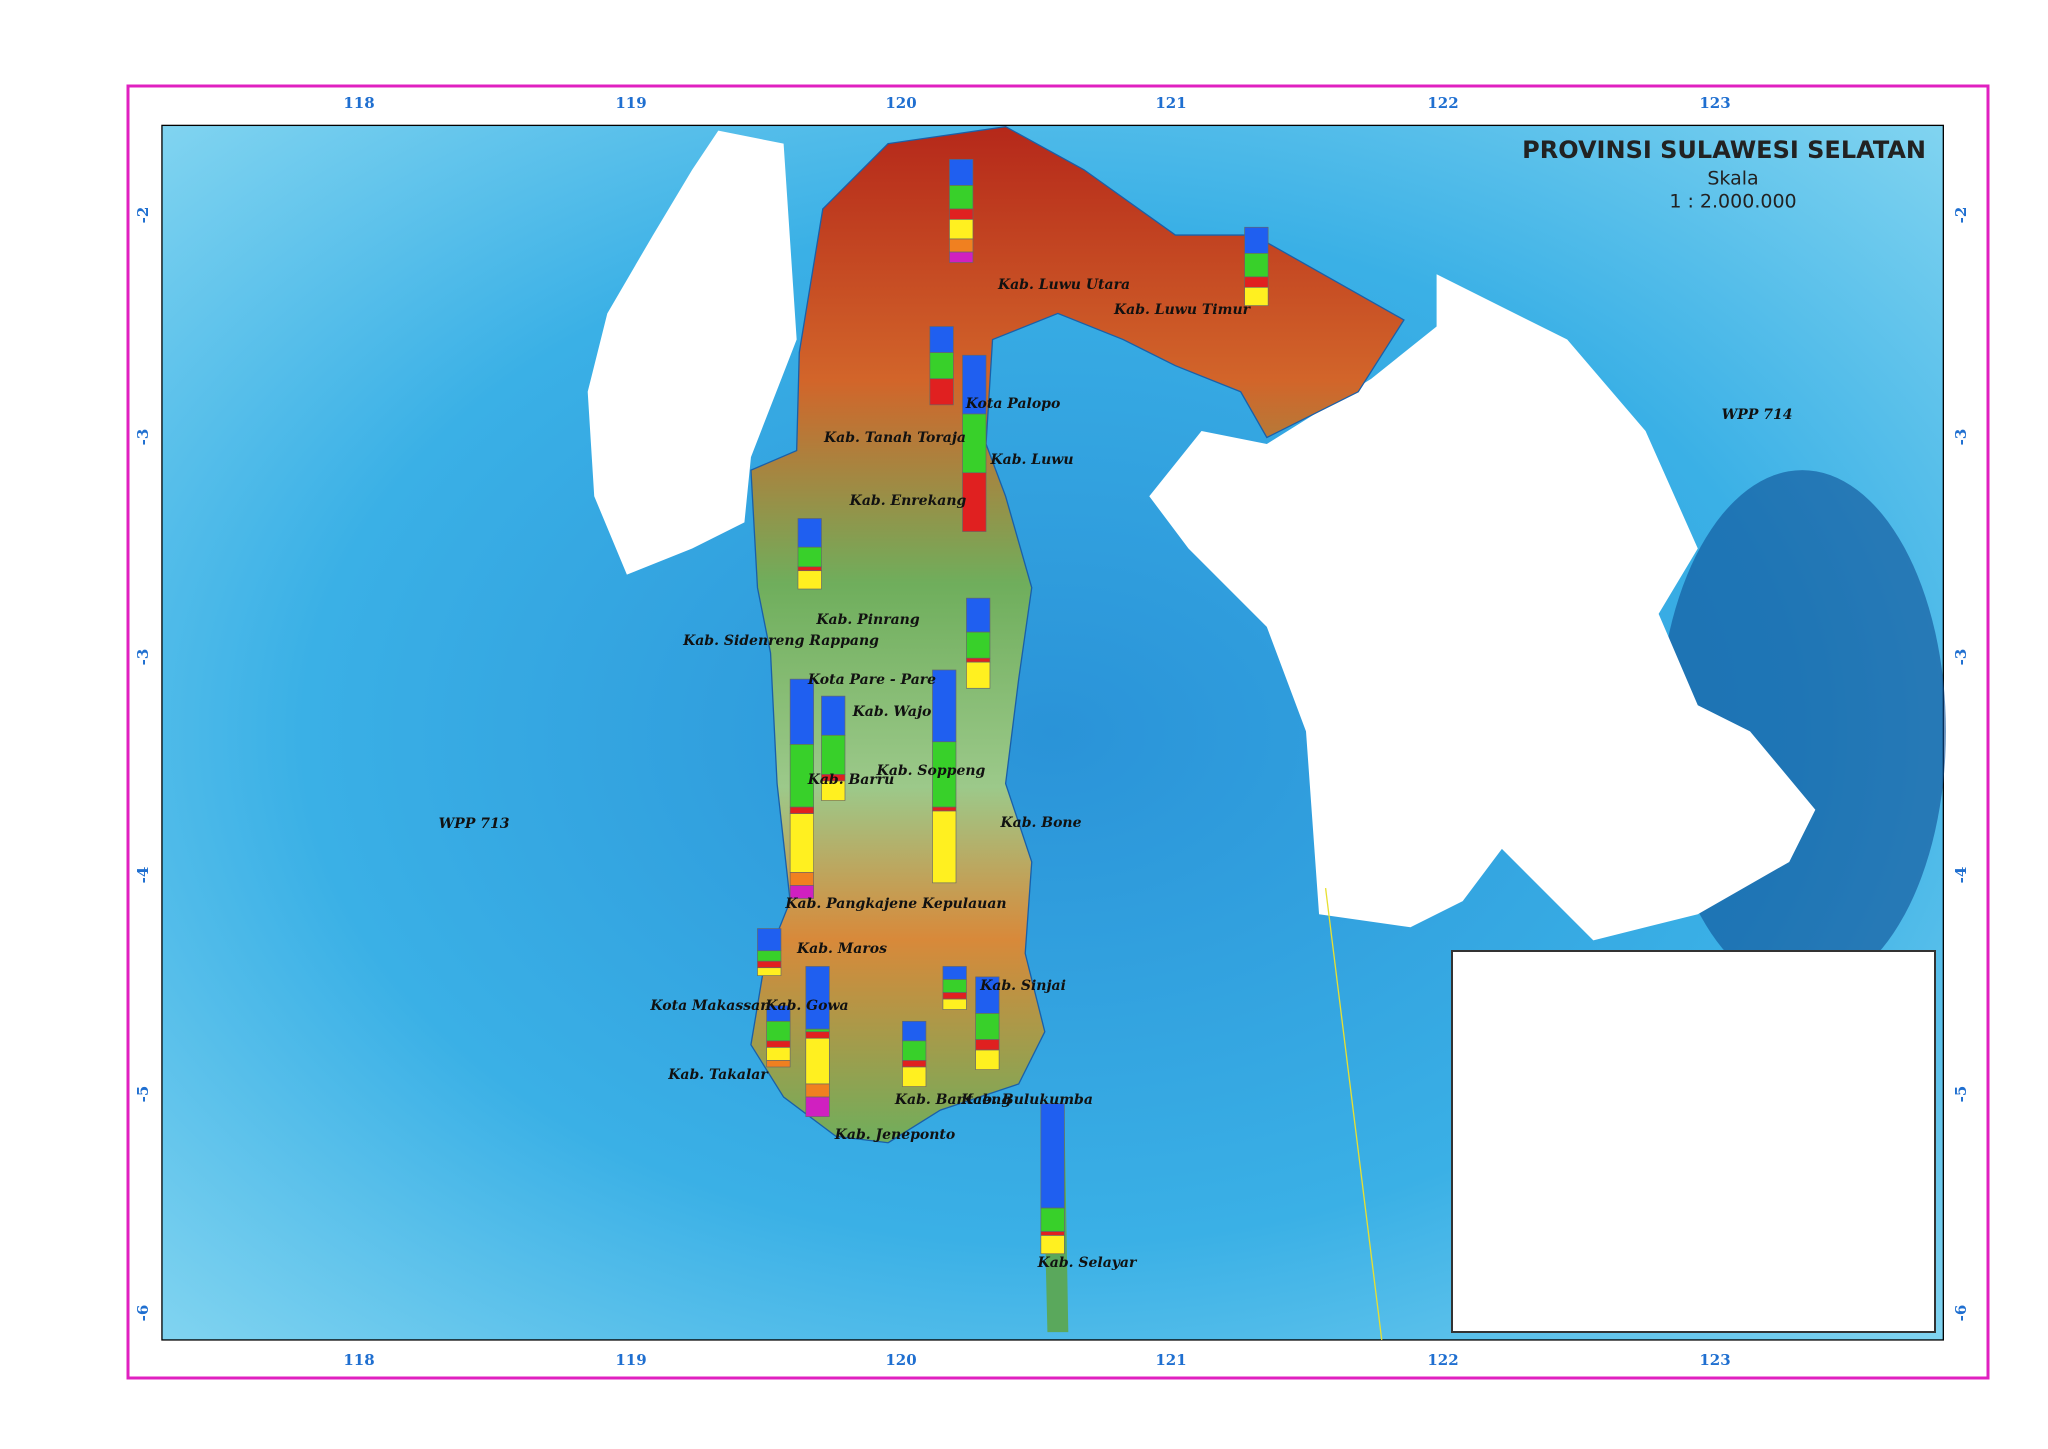 This screenshot has width=2048, height=1449. Describe the element at coordinates (1724, 150) in the screenshot. I see `map-title: PROVINSI SULAWESI SELATAN` at that location.